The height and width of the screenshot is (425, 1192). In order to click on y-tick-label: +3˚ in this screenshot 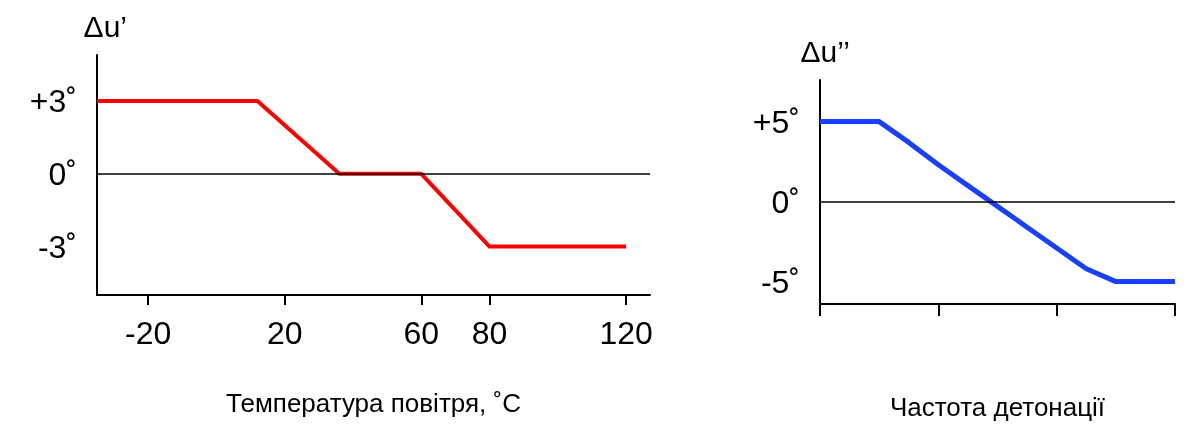, I will do `click(53, 101)`.